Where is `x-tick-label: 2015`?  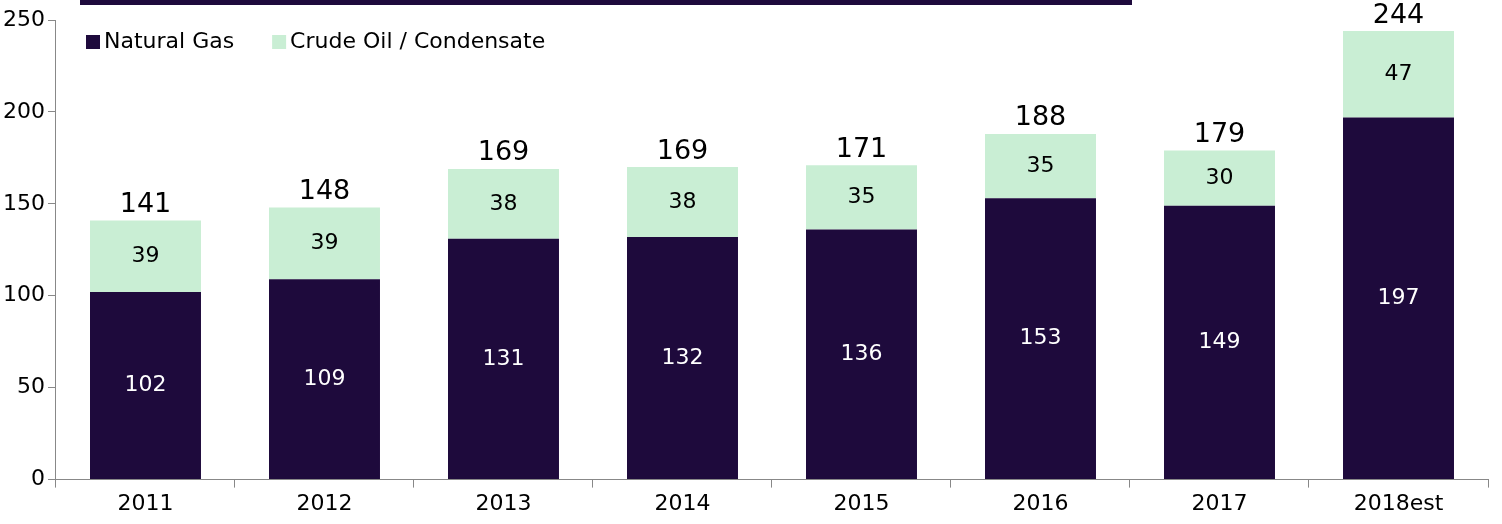
x-tick-label: 2015 is located at coordinates (861, 502).